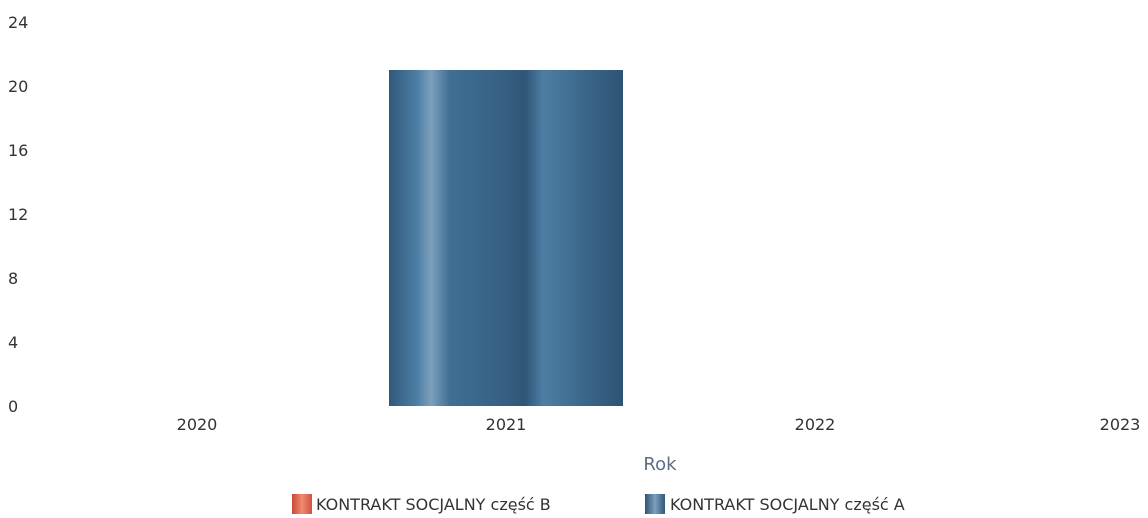 The image size is (1148, 518). Describe the element at coordinates (787, 504) in the screenshot. I see `legend-label-1: KONTRAKT SOCJALNY część A` at that location.